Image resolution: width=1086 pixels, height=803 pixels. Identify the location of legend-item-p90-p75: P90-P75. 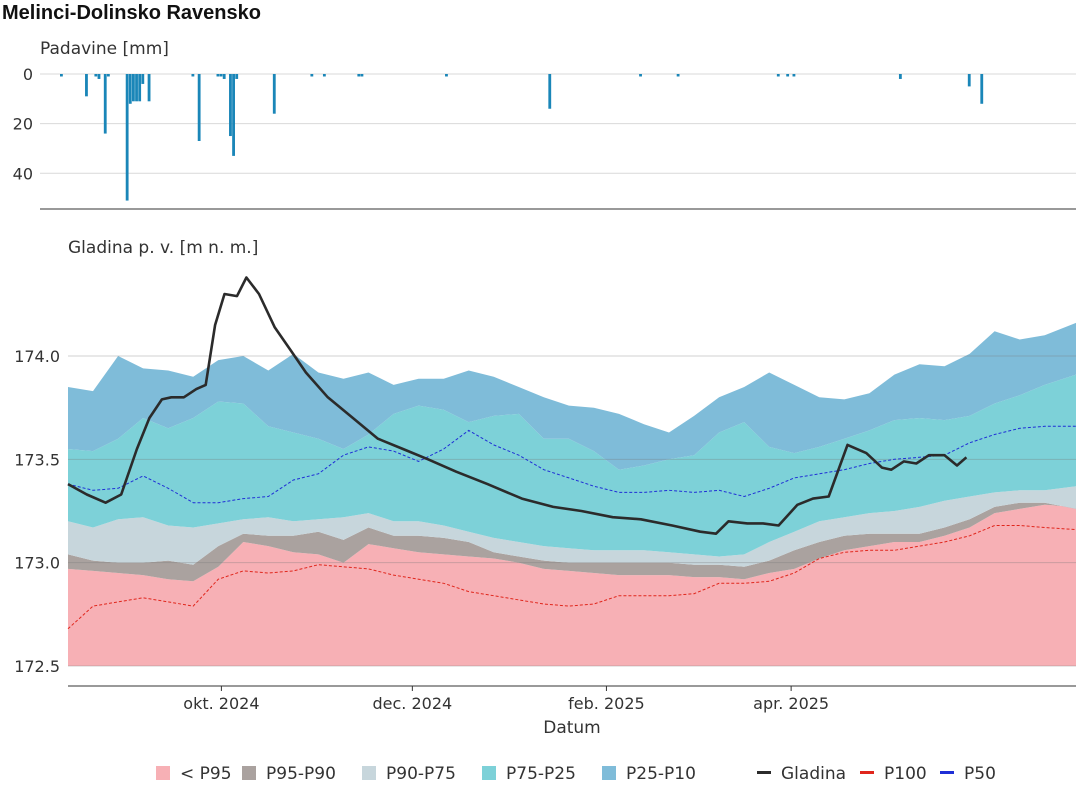
(409, 774).